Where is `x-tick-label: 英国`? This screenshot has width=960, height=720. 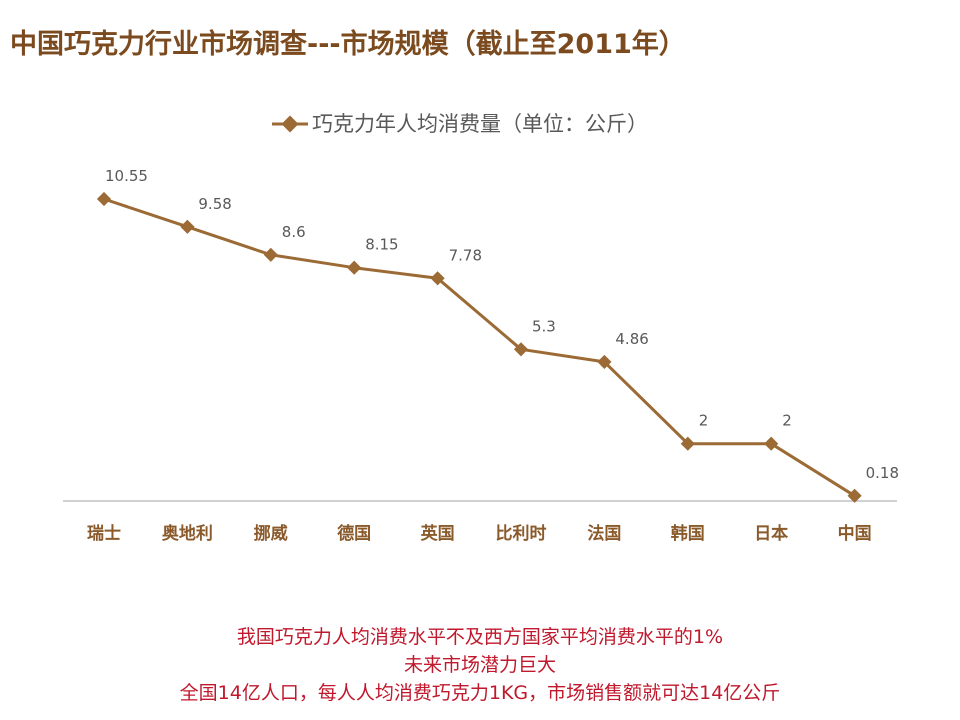 x-tick-label: 英国 is located at coordinates (438, 533).